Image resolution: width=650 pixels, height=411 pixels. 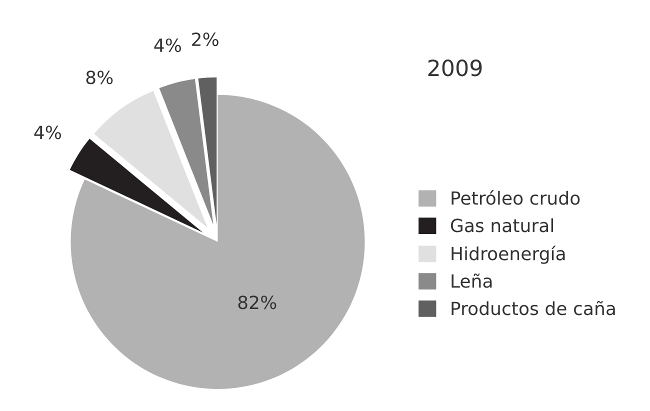 I want to click on legend-label: Gas natural, so click(x=501, y=225).